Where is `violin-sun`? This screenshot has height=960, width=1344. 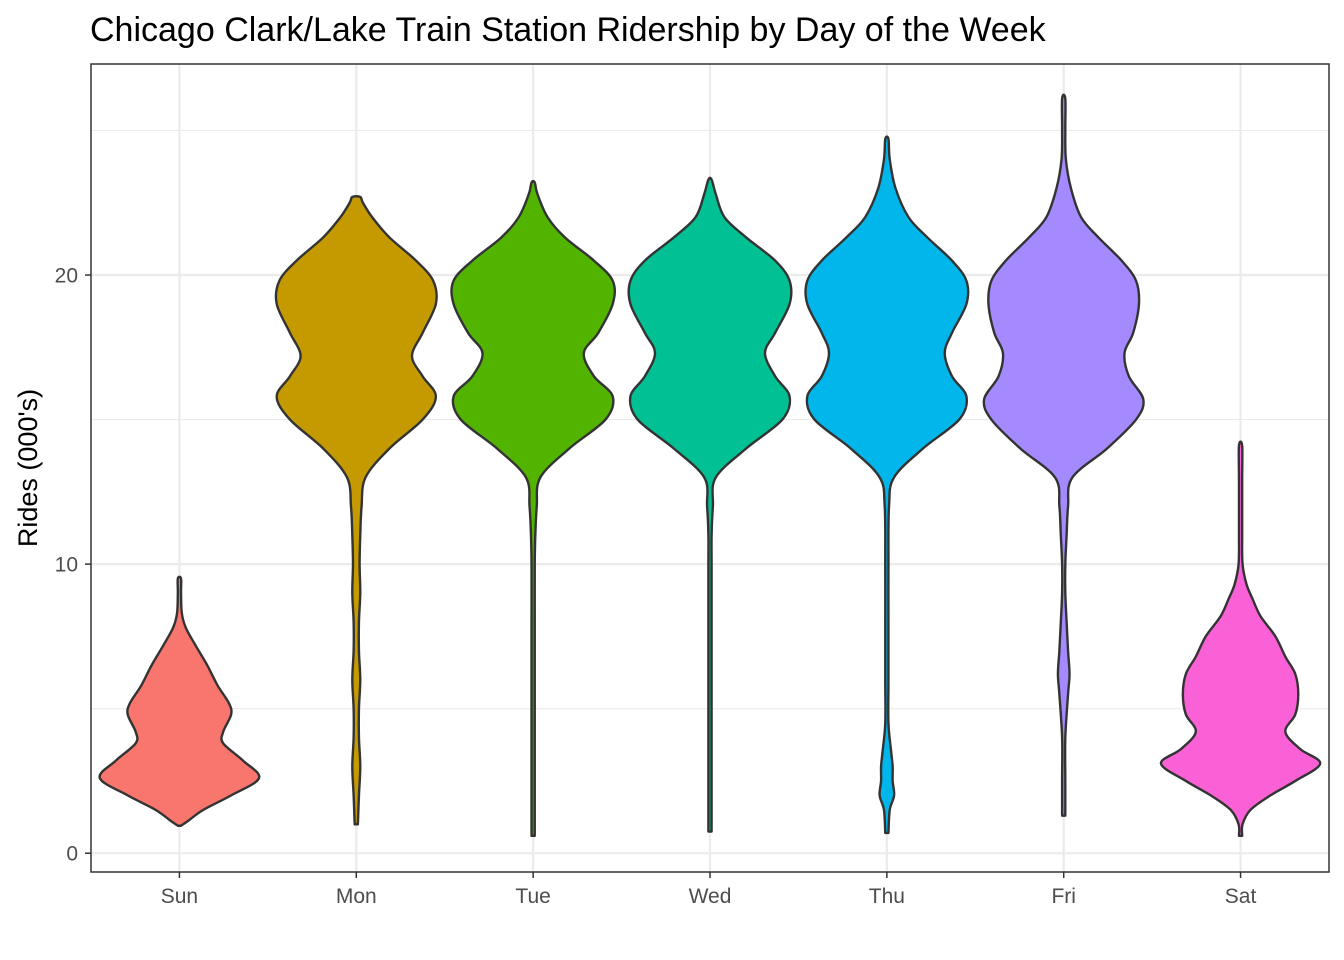
violin-sun is located at coordinates (179, 701).